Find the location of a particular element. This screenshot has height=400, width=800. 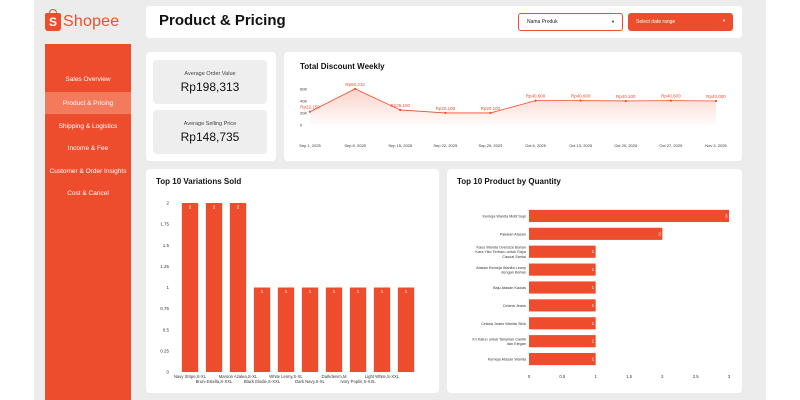

y-tick-label: Kara Yiko Terbaru untuk Gaya is located at coordinates (500, 252).